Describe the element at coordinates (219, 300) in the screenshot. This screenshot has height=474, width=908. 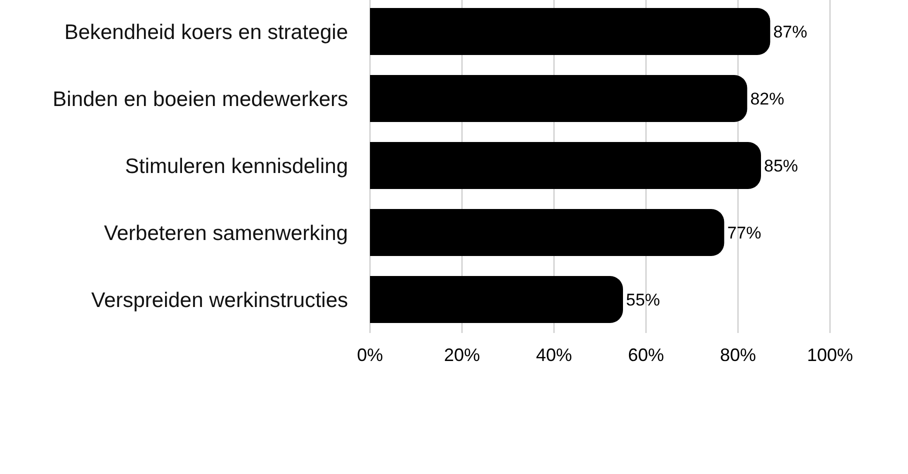
I see `y-tick-label: Verspreiden werkinstructies` at that location.